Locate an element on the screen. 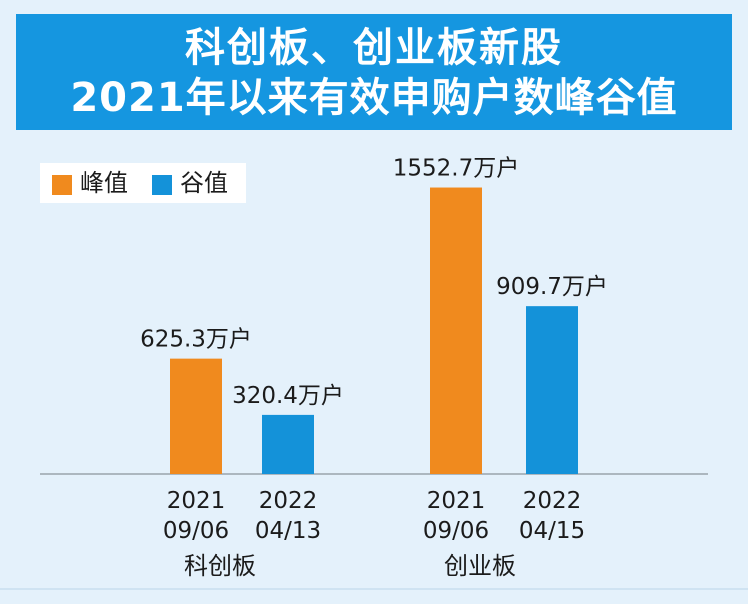 The height and width of the screenshot is (604, 748). x-group-label-1: 科创板 is located at coordinates (220, 566).